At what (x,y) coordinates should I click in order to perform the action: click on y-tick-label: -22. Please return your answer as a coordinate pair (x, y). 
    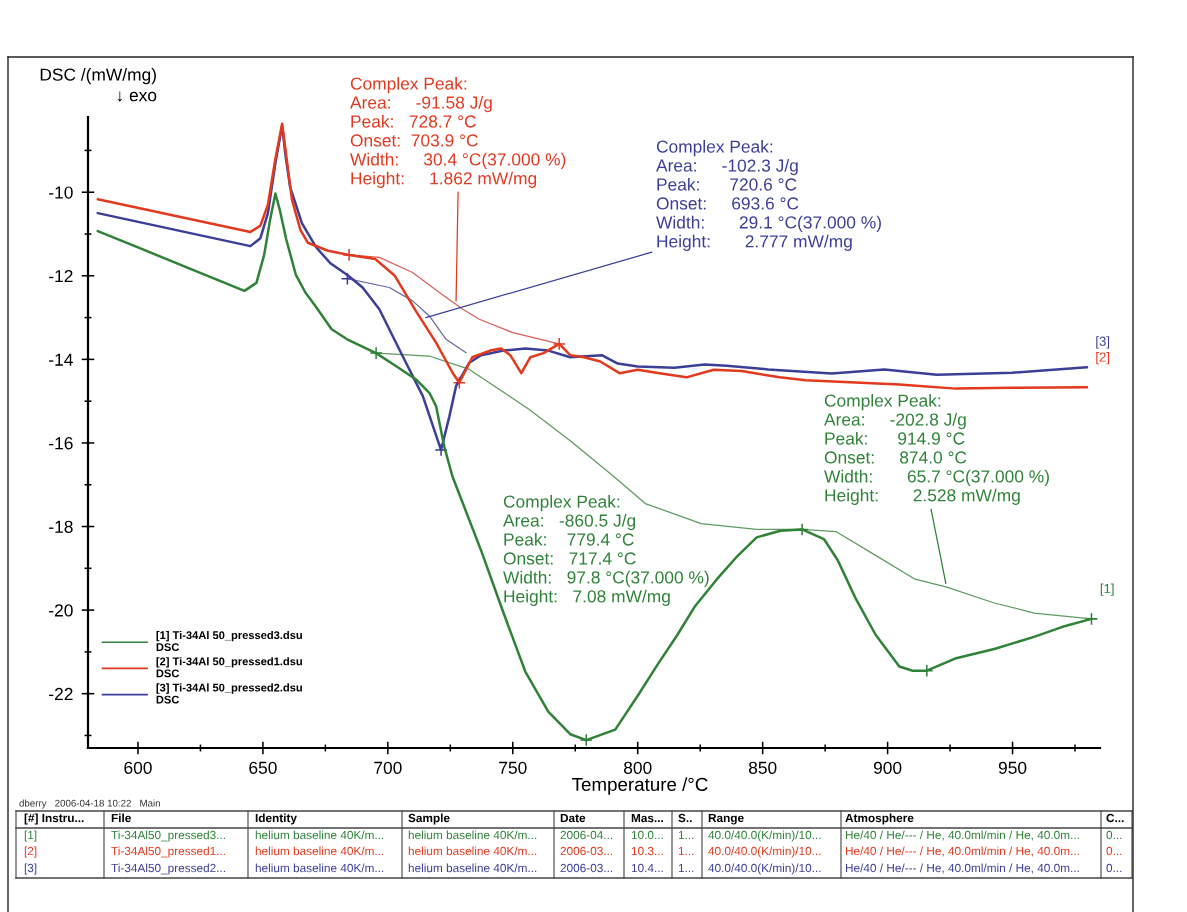
    Looking at the image, I should click on (61, 693).